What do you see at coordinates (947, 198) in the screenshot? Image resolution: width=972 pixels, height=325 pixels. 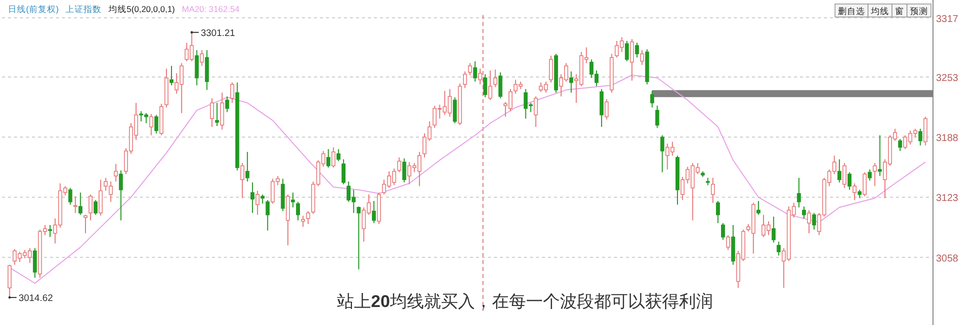 I see `y-tick-label: 3123` at bounding box center [947, 198].